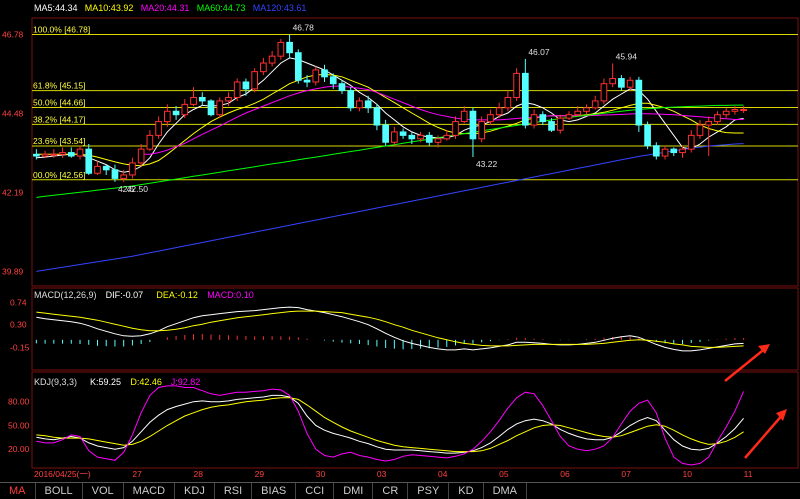 This screenshot has width=800, height=499. I want to click on kdj-panel: 80.00 50.00 20.00, so click(376, 425).